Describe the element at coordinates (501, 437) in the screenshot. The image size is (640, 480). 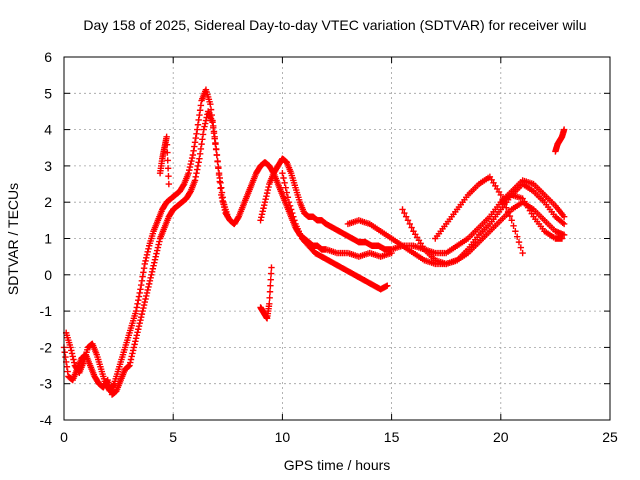
I see `x-tick-label: 20` at that location.